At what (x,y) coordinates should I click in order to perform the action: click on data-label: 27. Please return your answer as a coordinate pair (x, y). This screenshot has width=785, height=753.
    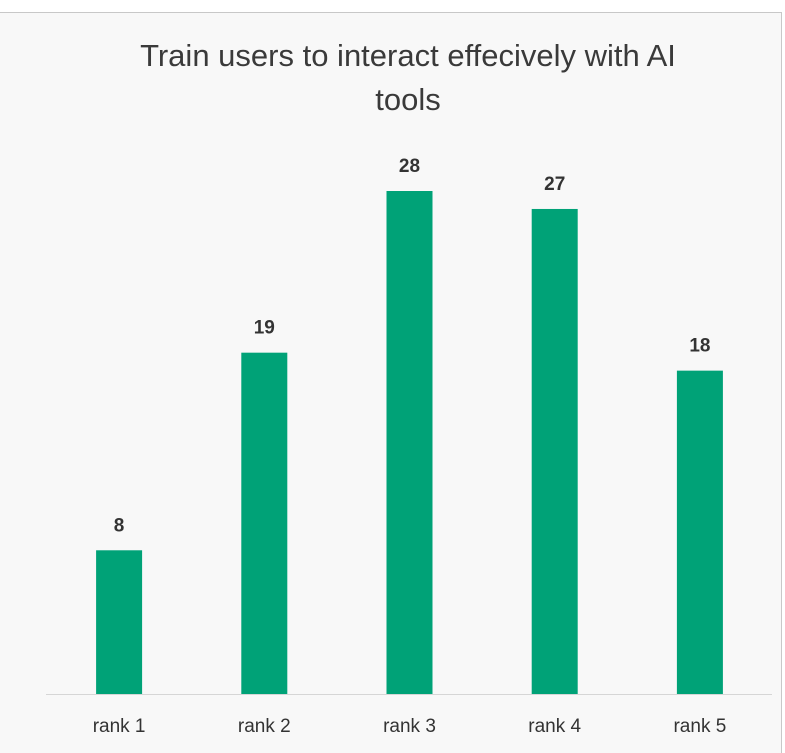
    Looking at the image, I should click on (554, 184).